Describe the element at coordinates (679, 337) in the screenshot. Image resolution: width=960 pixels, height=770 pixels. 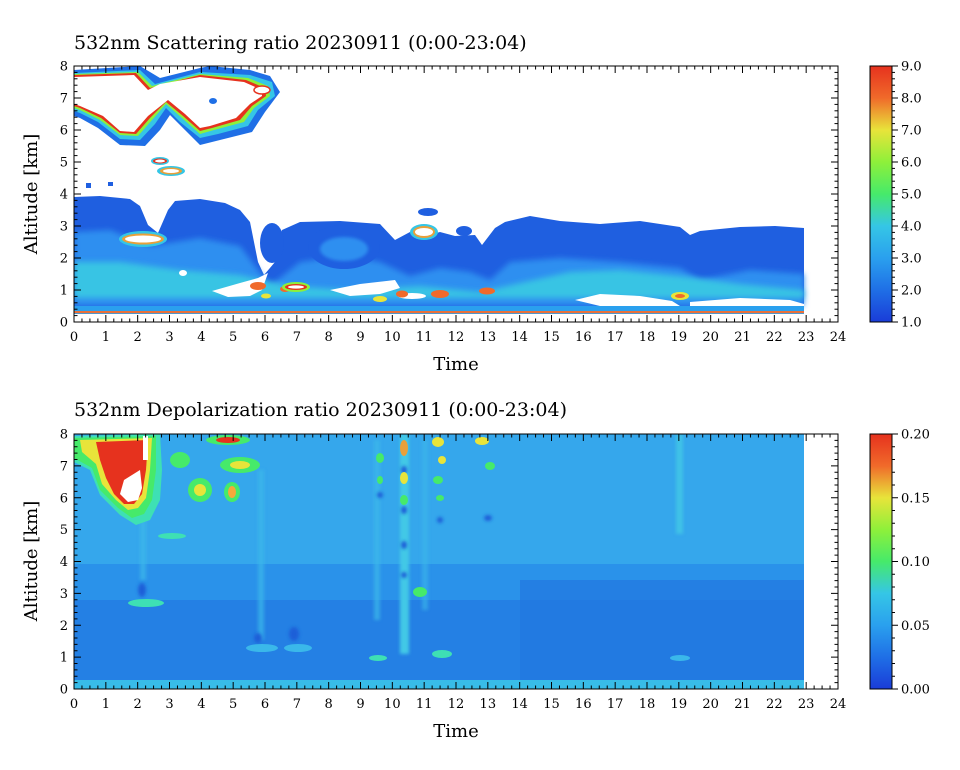
I see `x-tick-label: 19` at that location.